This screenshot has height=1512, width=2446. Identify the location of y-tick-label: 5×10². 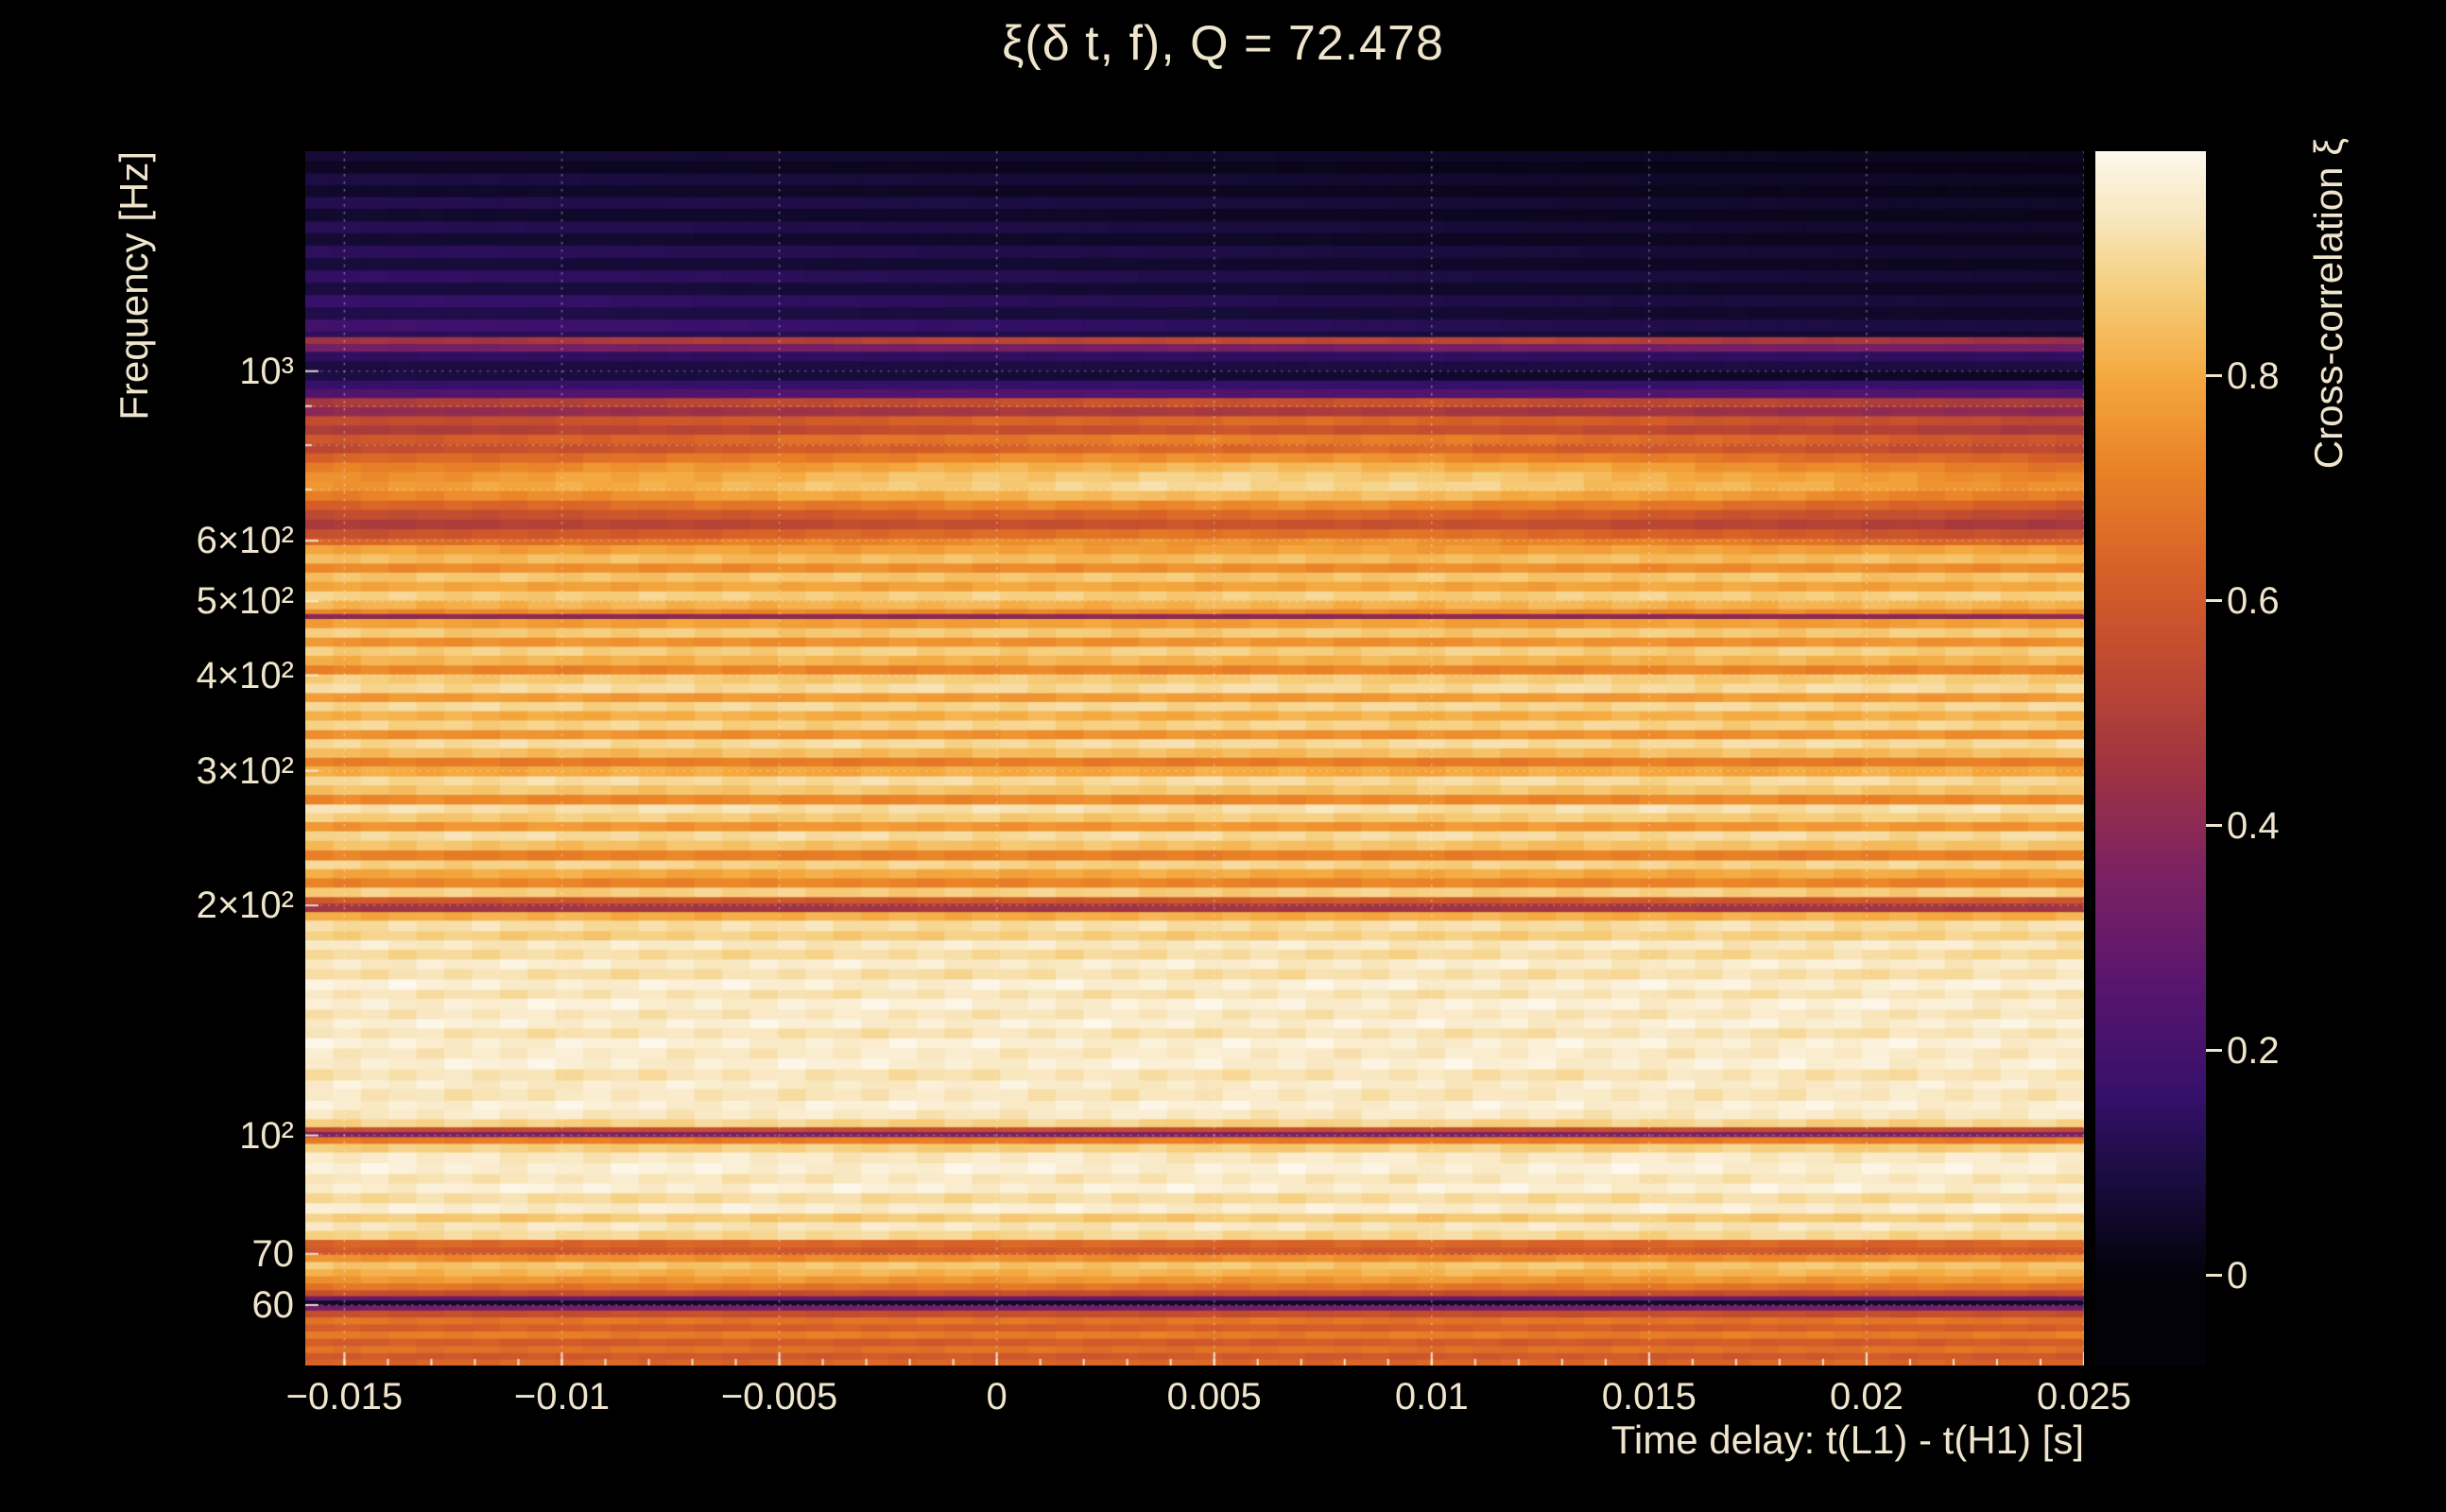
(245, 601).